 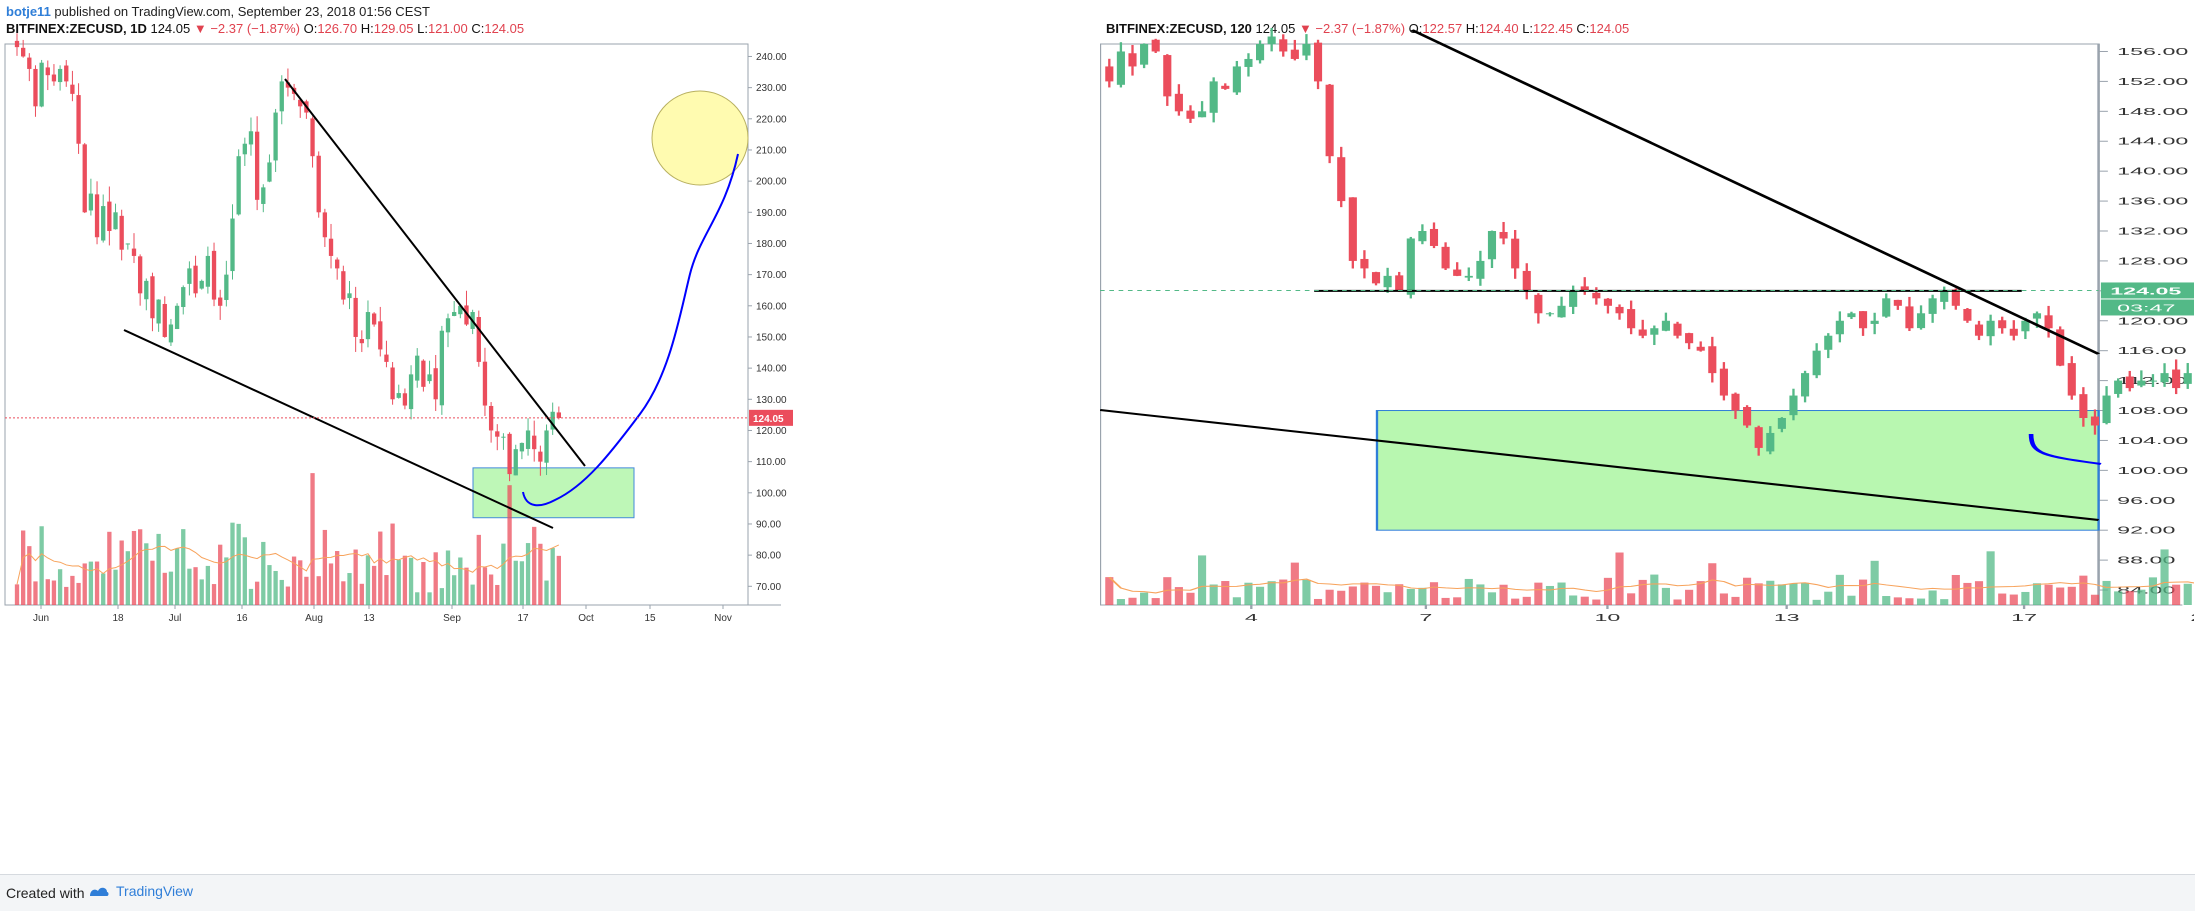 What do you see at coordinates (140, 891) in the screenshot?
I see `tradingview-link: TradingView` at bounding box center [140, 891].